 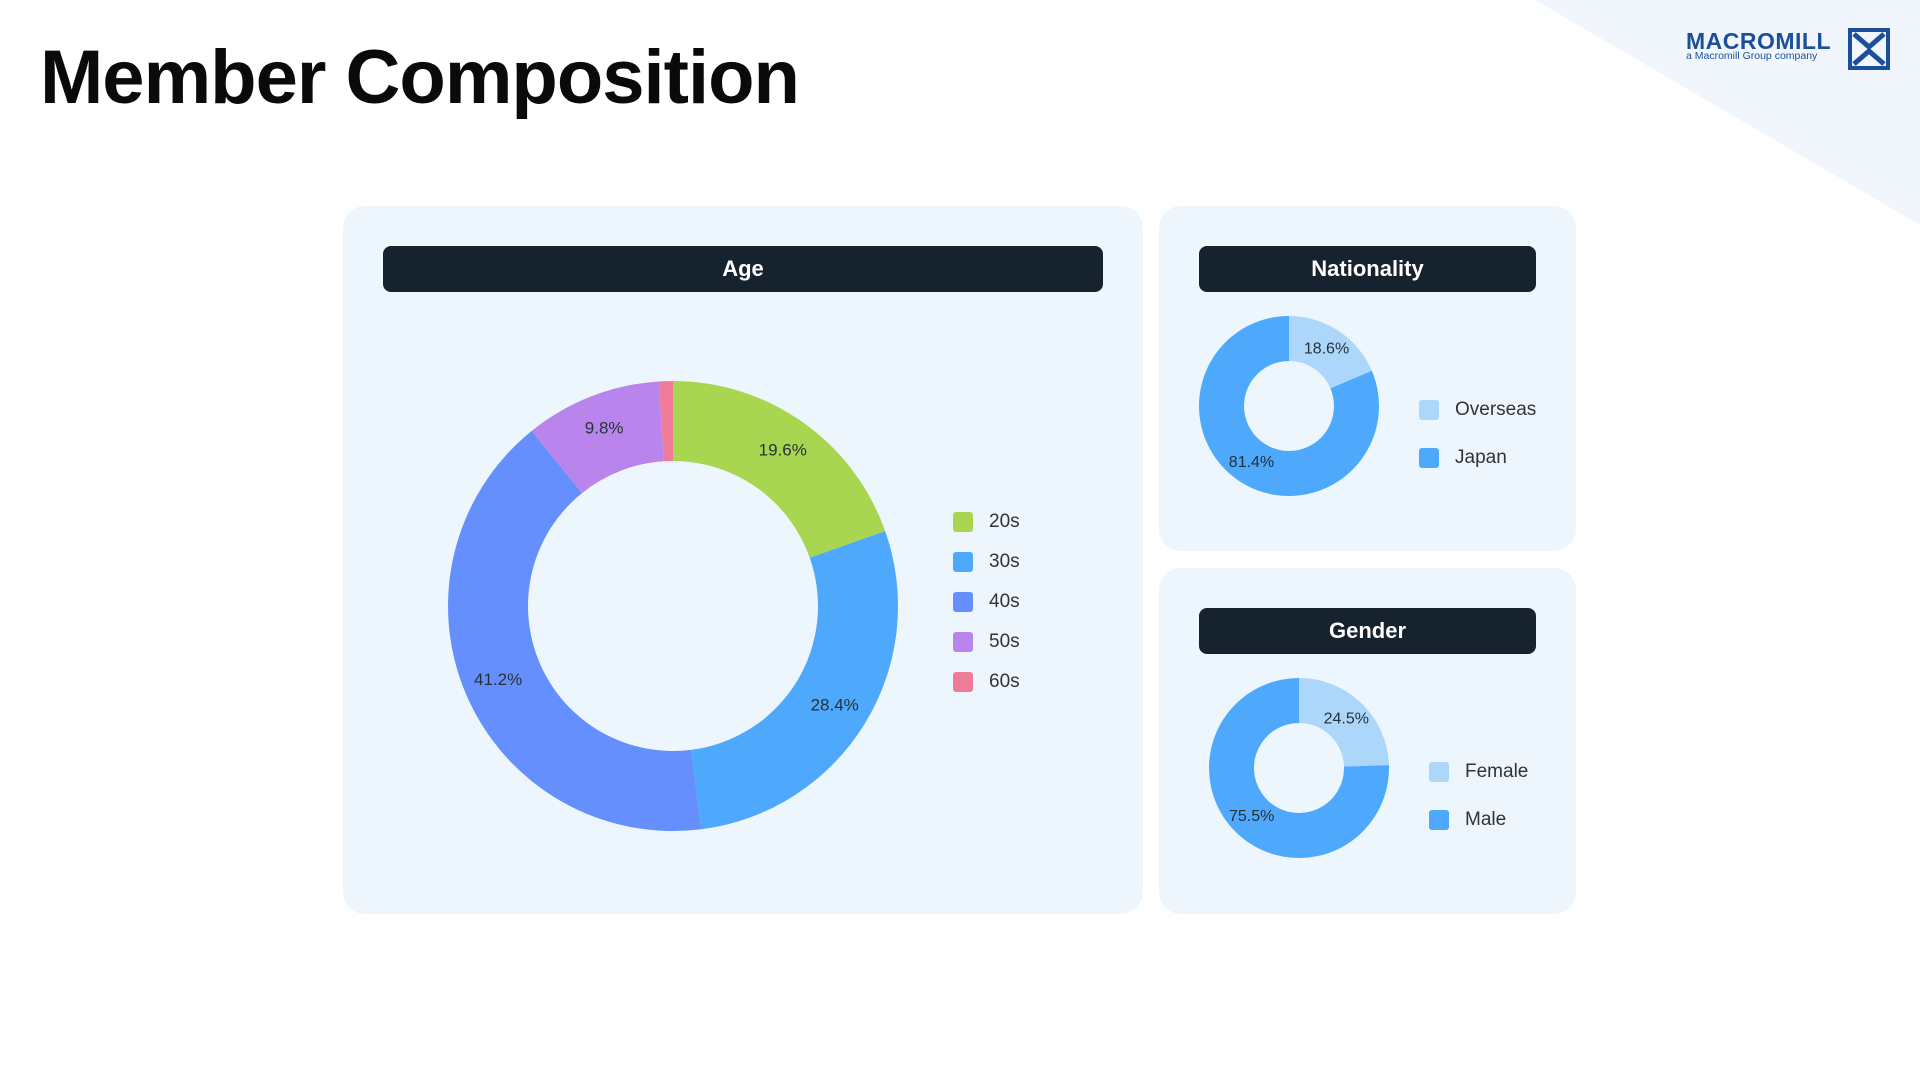 I want to click on age-slice-50s, so click(x=597, y=437).